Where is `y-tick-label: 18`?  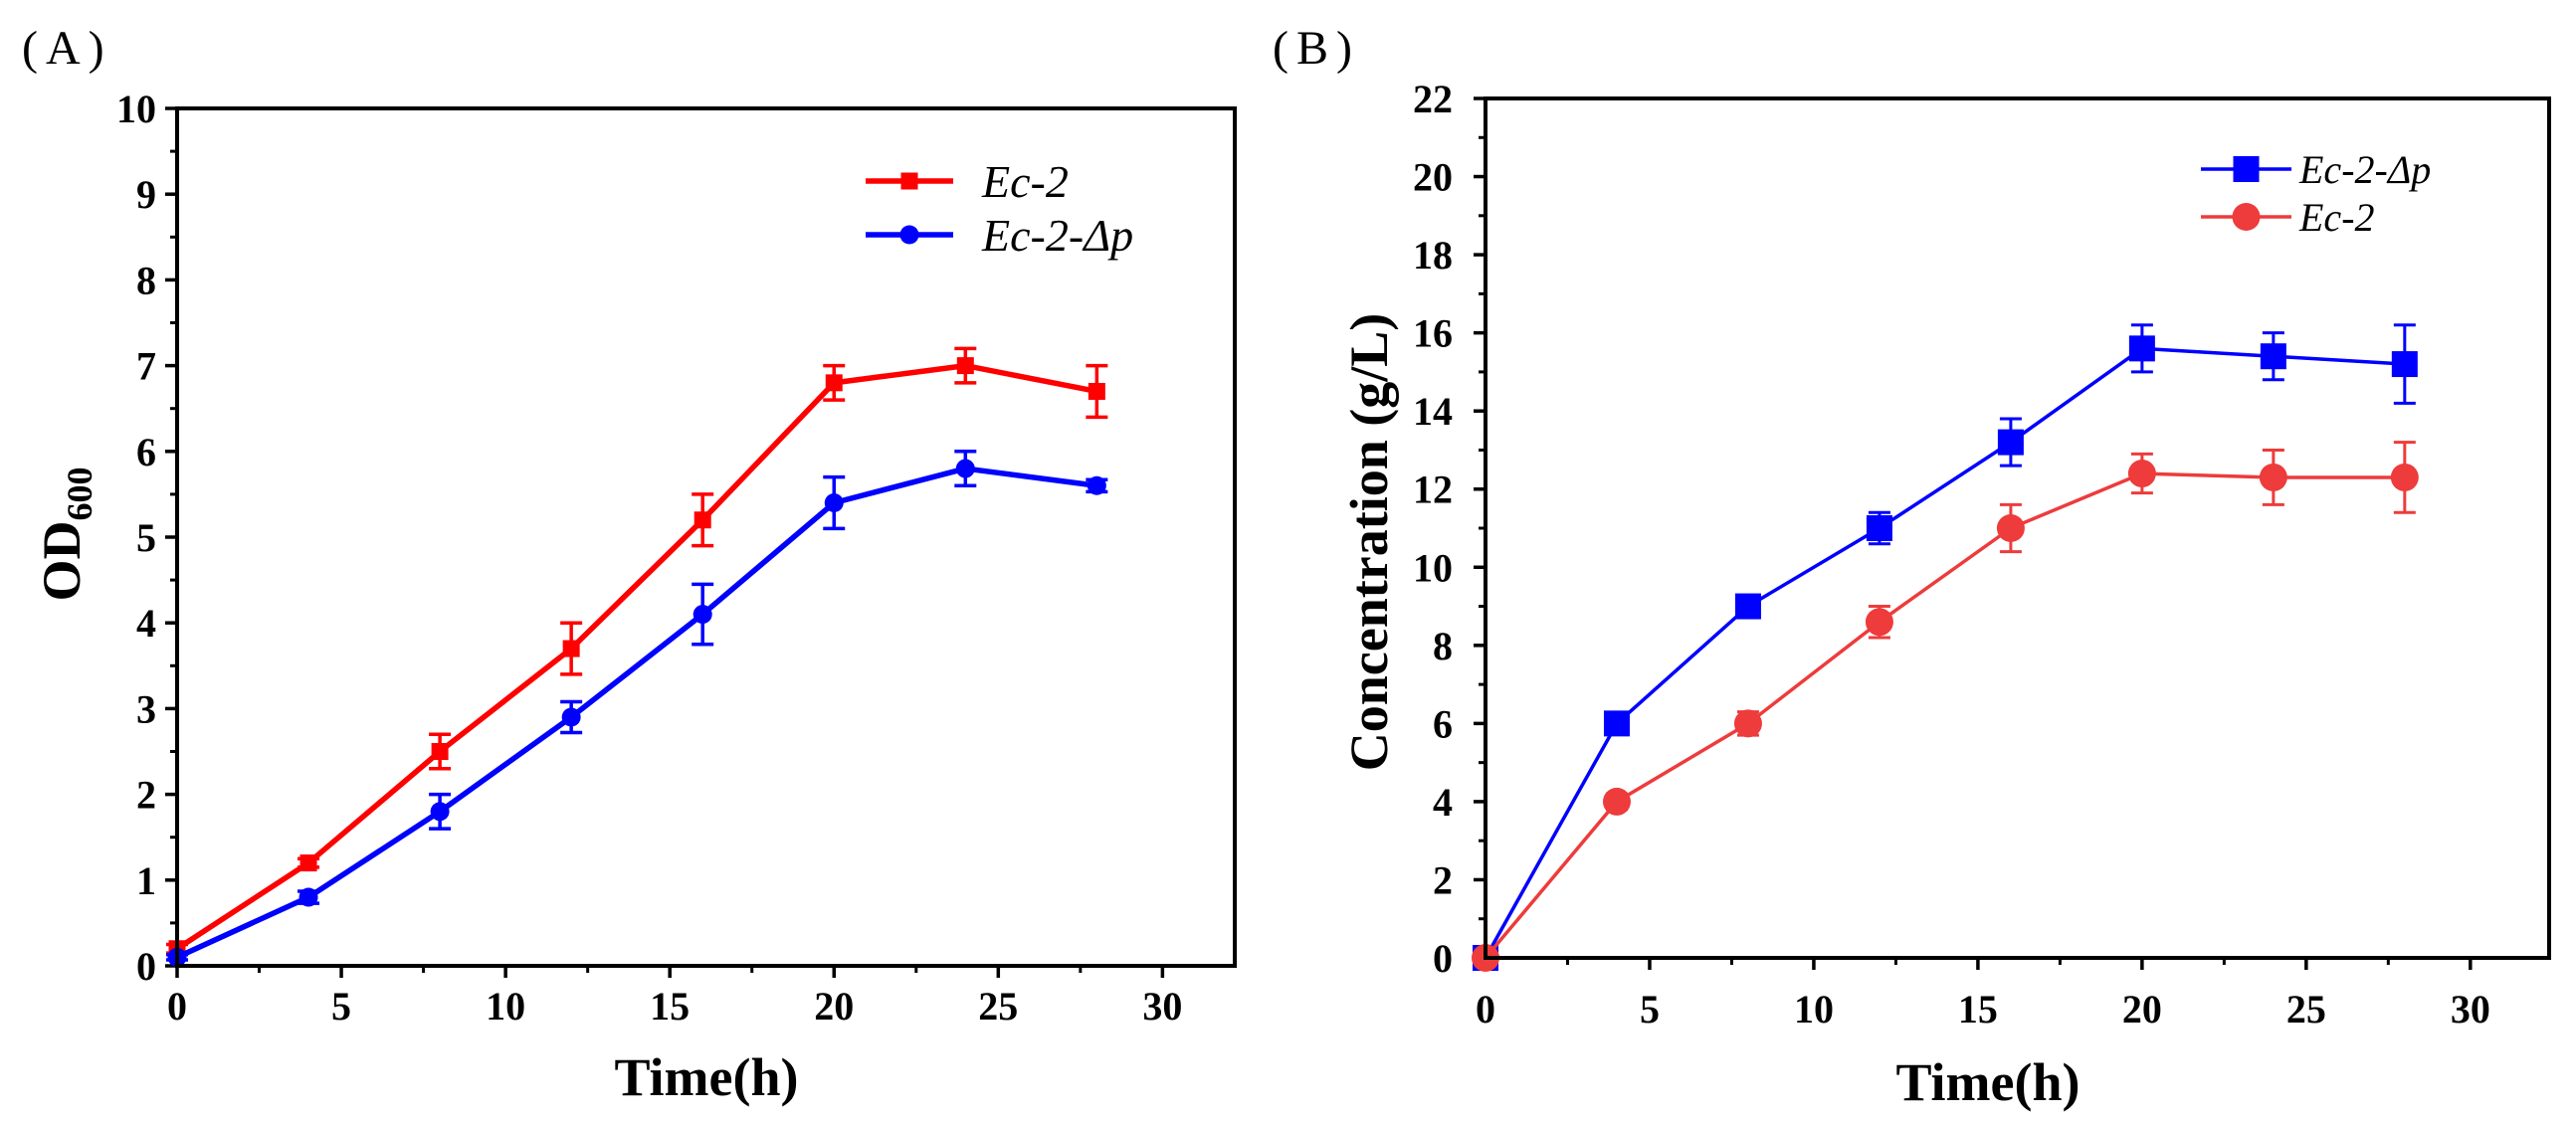 y-tick-label: 18 is located at coordinates (1433, 255).